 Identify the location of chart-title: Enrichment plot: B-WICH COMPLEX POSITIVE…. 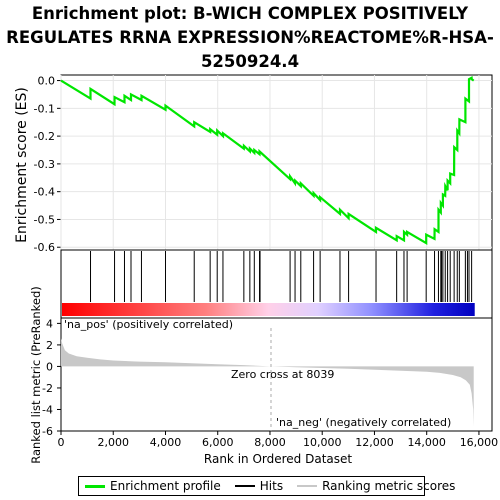
(250, 38).